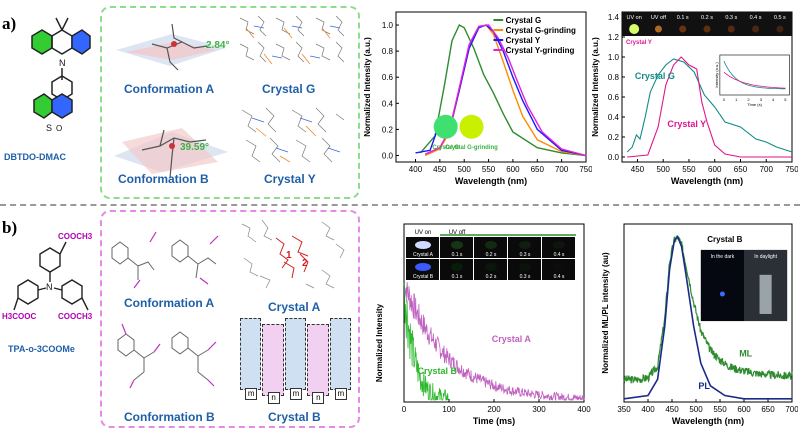 The height and width of the screenshot is (434, 800). What do you see at coordinates (163, 179) in the screenshot?
I see `conformation-b-label: Conformation B` at bounding box center [163, 179].